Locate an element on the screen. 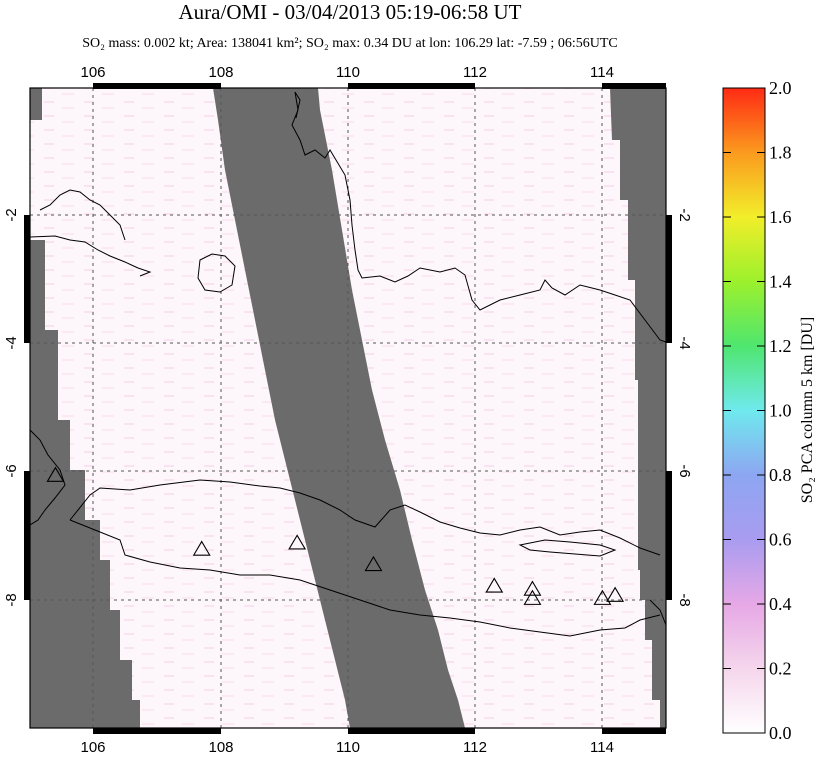  lon-tick-top-110: 110 is located at coordinates (348, 72).